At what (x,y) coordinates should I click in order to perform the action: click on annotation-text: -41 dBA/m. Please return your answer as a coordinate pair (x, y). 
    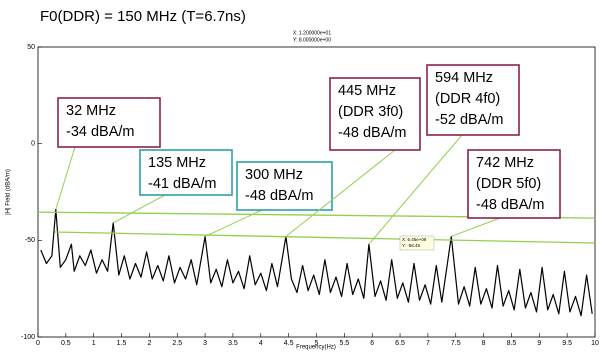
    Looking at the image, I should click on (182, 184).